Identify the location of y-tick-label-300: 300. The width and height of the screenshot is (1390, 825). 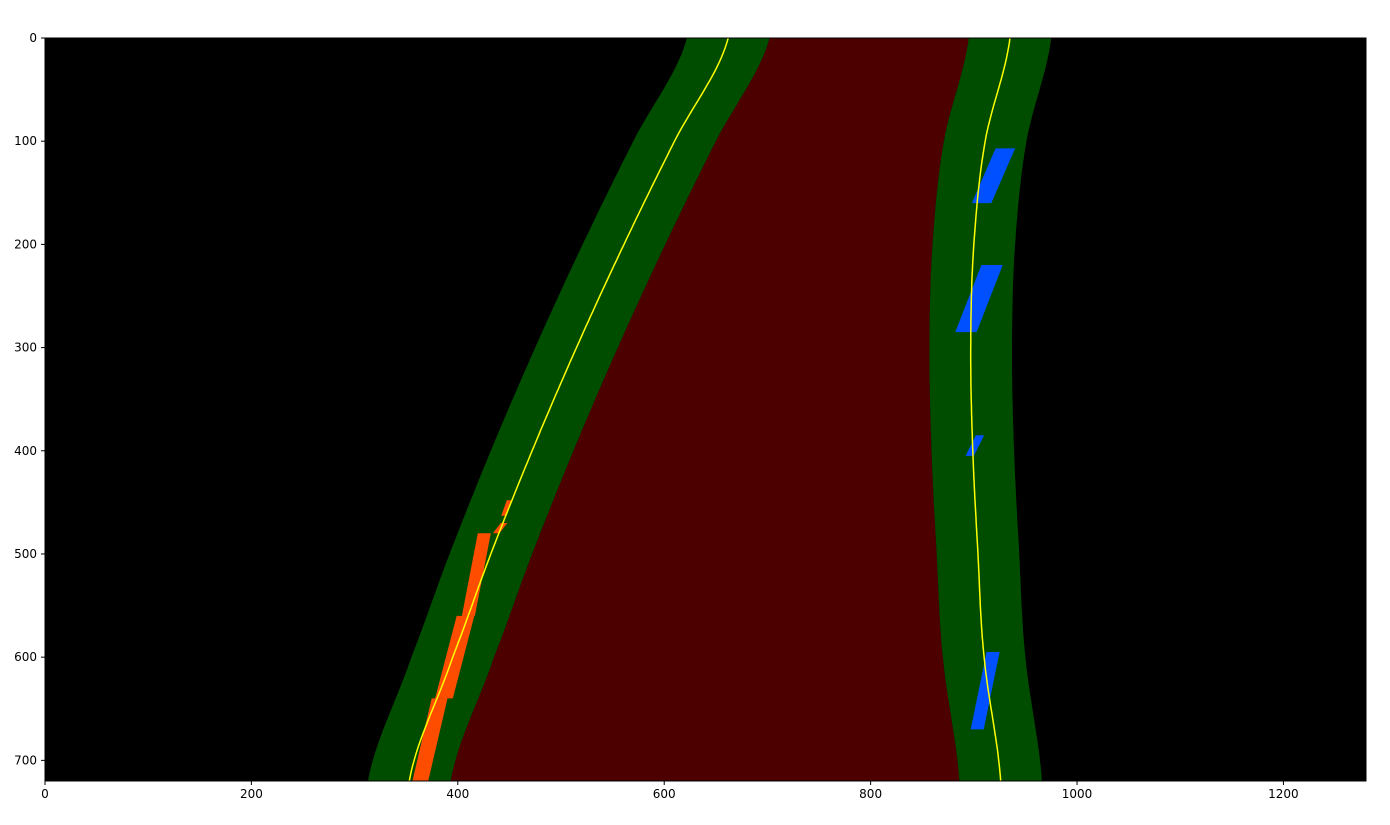
(25, 348).